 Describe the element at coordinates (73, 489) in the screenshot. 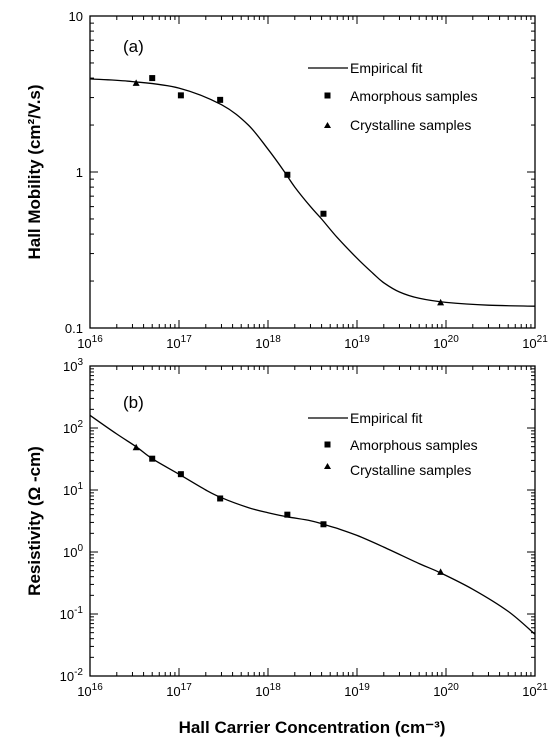

I see `y-tick-label: 10¹` at that location.